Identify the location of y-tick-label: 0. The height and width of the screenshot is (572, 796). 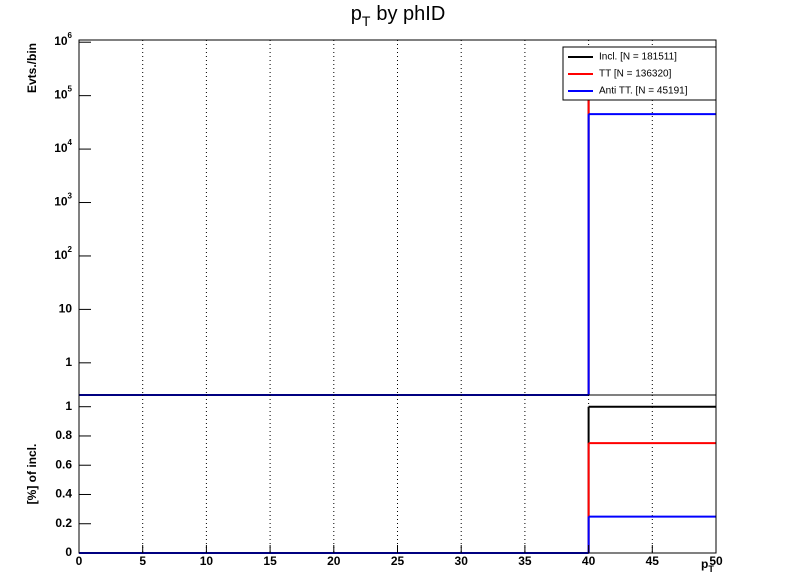
(68, 552).